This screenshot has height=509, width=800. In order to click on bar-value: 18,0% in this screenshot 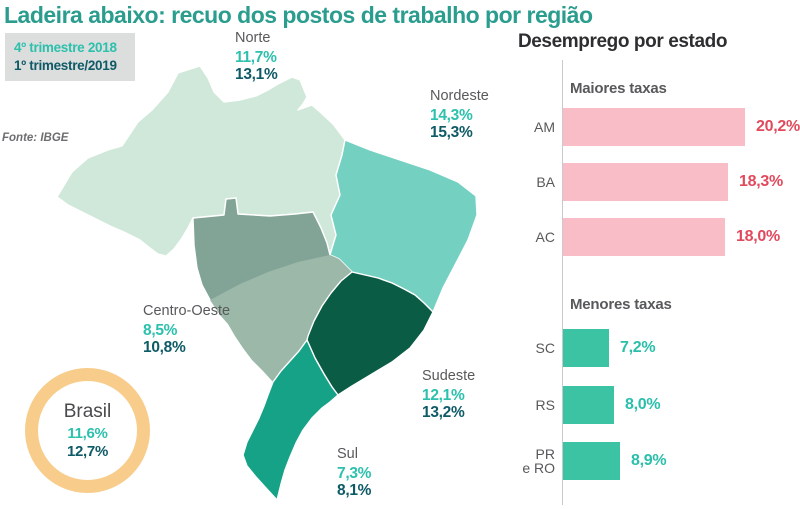, I will do `click(758, 236)`.